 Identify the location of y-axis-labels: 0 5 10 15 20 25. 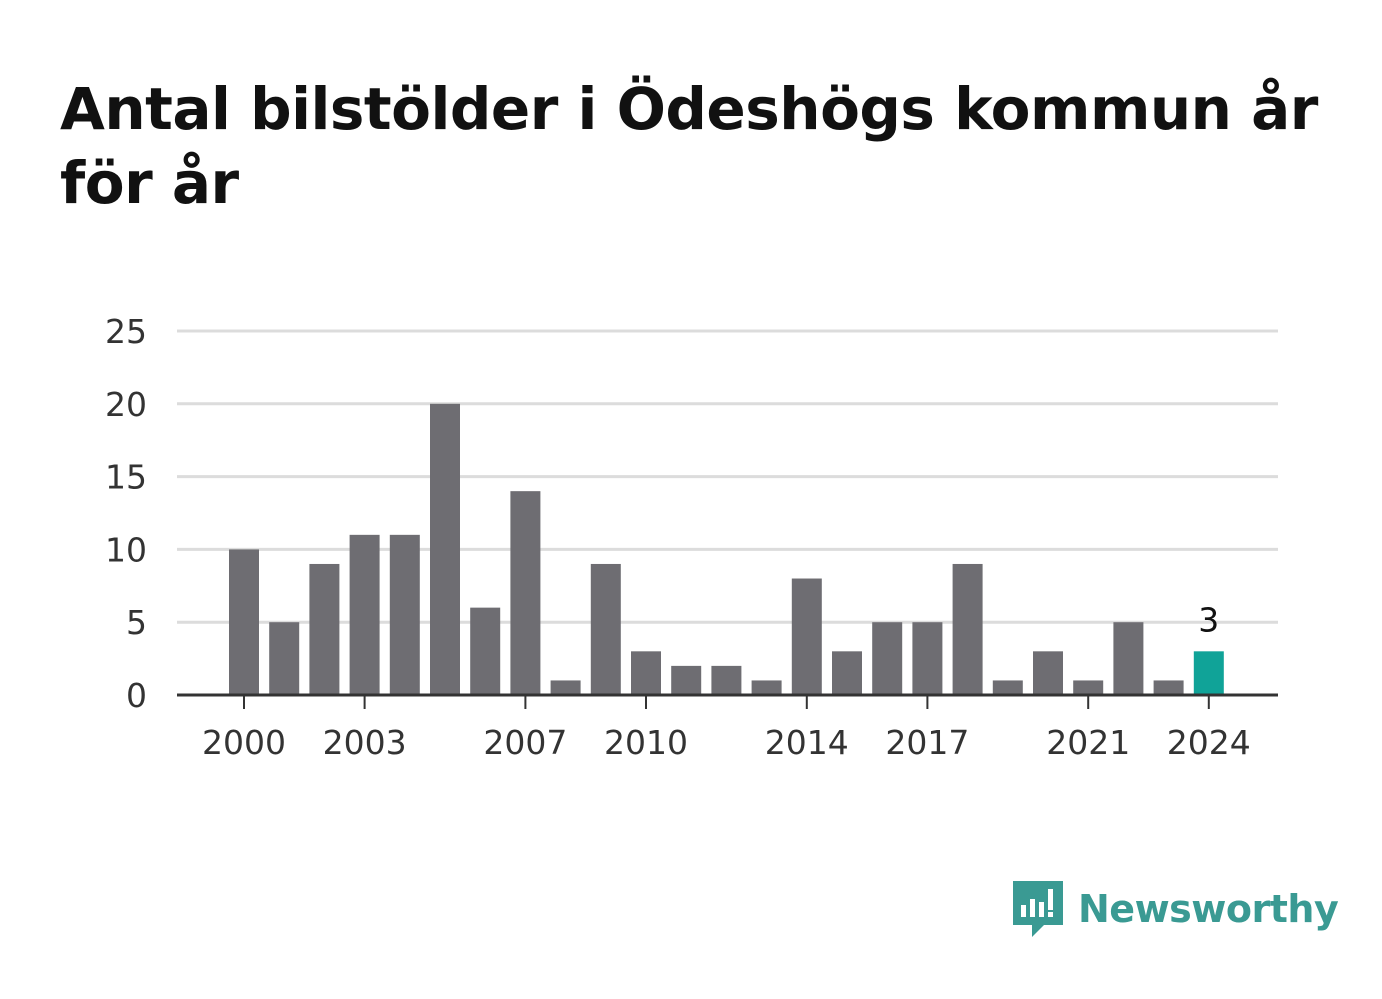
(126, 513).